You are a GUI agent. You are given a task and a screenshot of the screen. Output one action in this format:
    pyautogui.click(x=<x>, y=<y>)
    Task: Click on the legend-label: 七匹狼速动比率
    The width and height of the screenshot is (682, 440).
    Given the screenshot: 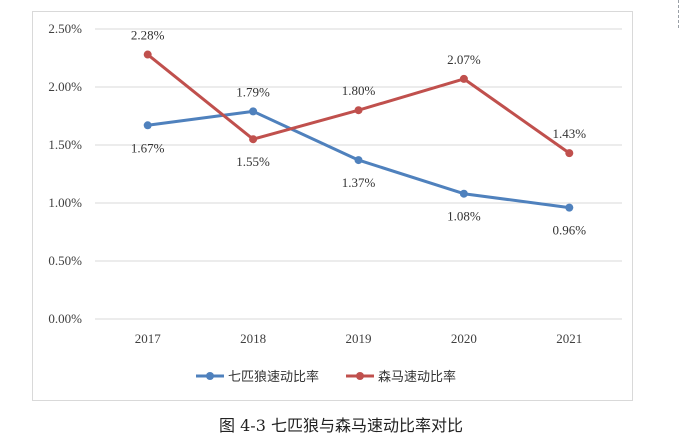 What is the action you would take?
    pyautogui.click(x=273, y=377)
    